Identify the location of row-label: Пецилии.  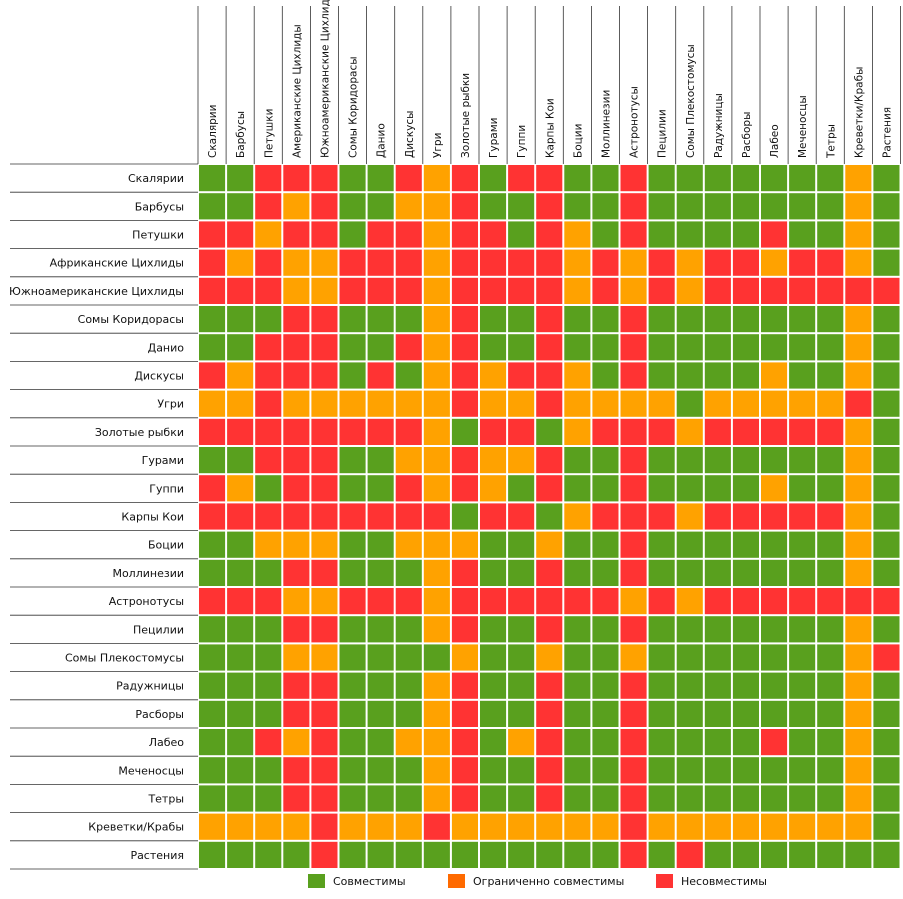
(158, 629).